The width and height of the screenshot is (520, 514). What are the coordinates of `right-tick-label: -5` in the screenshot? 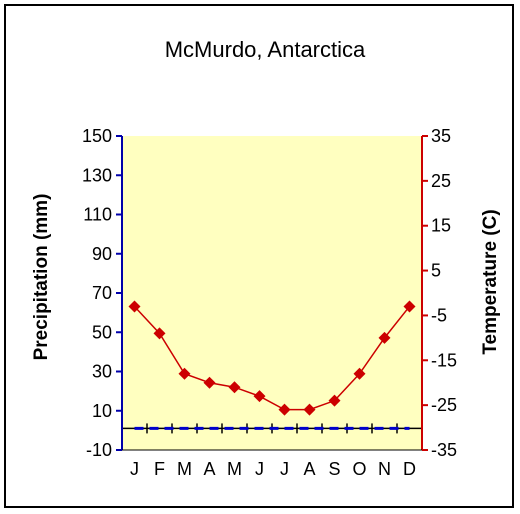 It's located at (439, 315).